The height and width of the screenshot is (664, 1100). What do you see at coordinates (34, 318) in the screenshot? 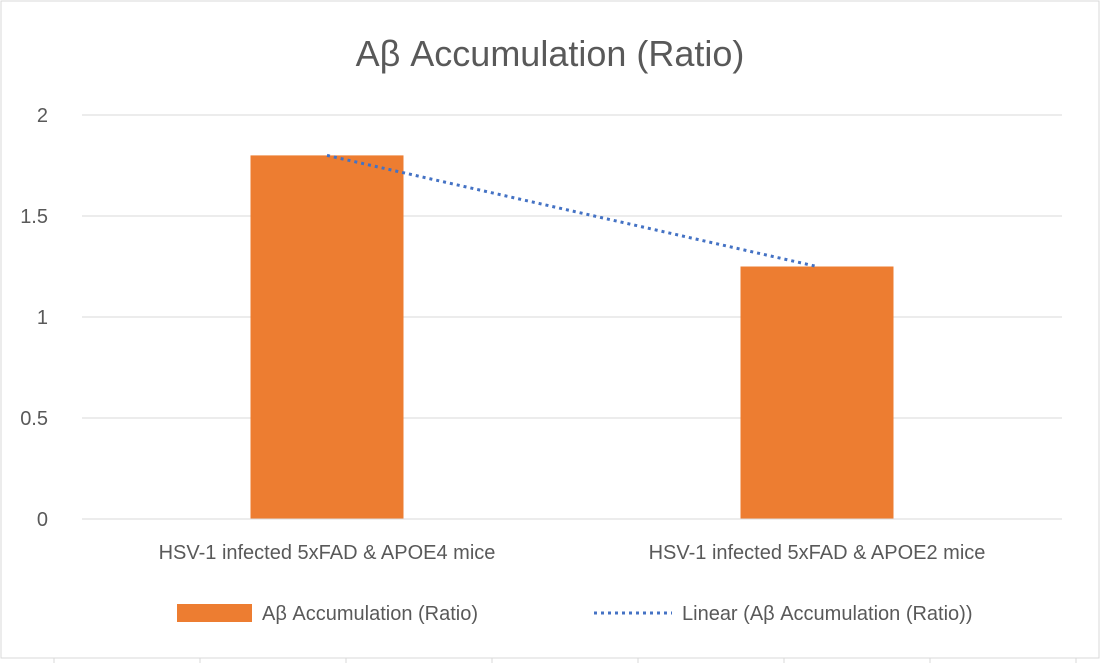
I see `y-axis-ticks: 0 0.5 1 1.5 2` at bounding box center [34, 318].